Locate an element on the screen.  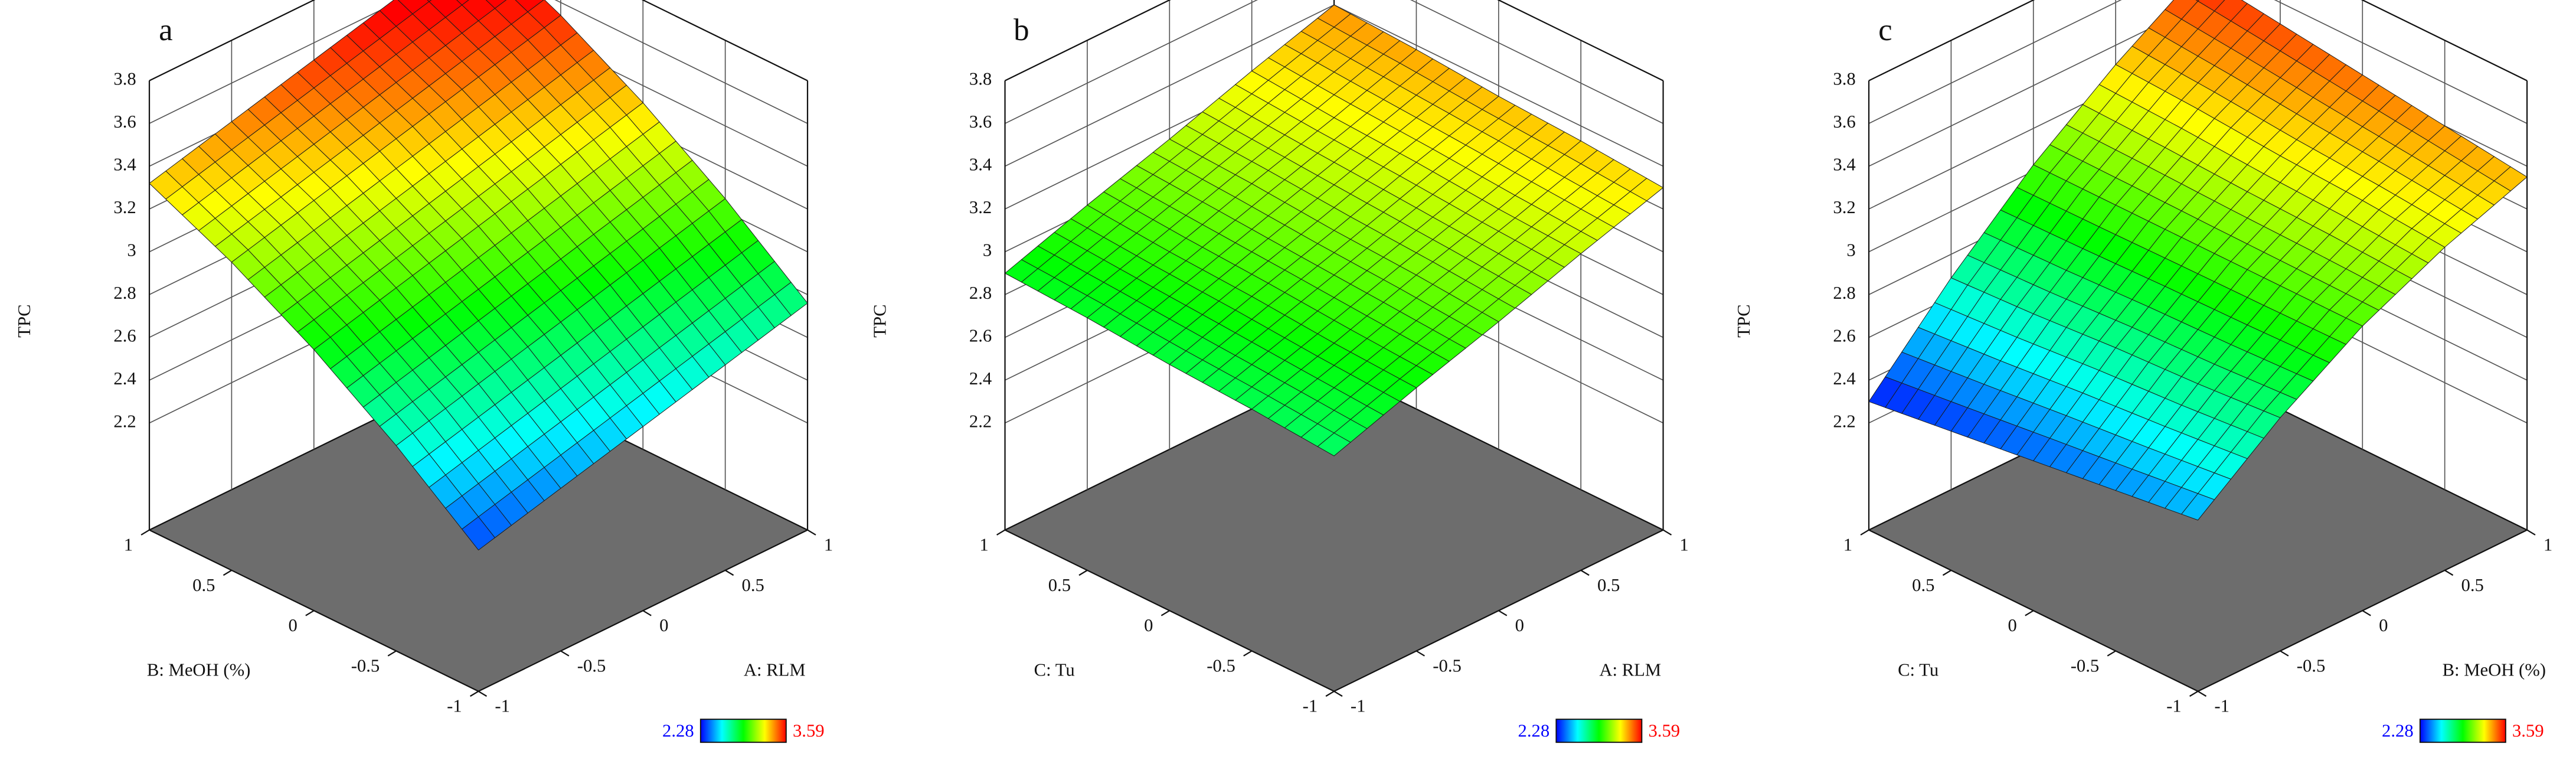
panel-label: c is located at coordinates (1885, 30).